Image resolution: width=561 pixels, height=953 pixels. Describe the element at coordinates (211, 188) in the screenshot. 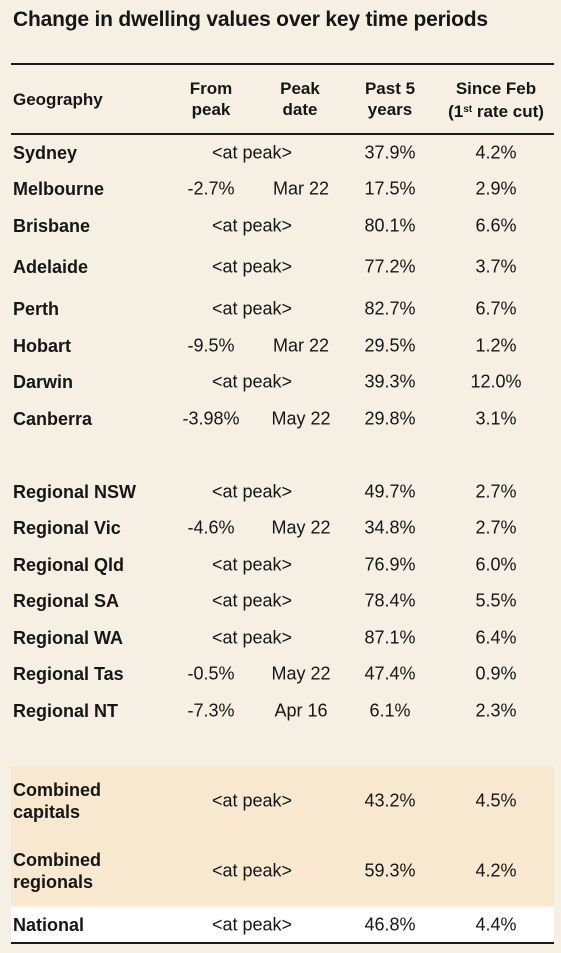

I see `from-peak-cell-text: -2.7%` at that location.